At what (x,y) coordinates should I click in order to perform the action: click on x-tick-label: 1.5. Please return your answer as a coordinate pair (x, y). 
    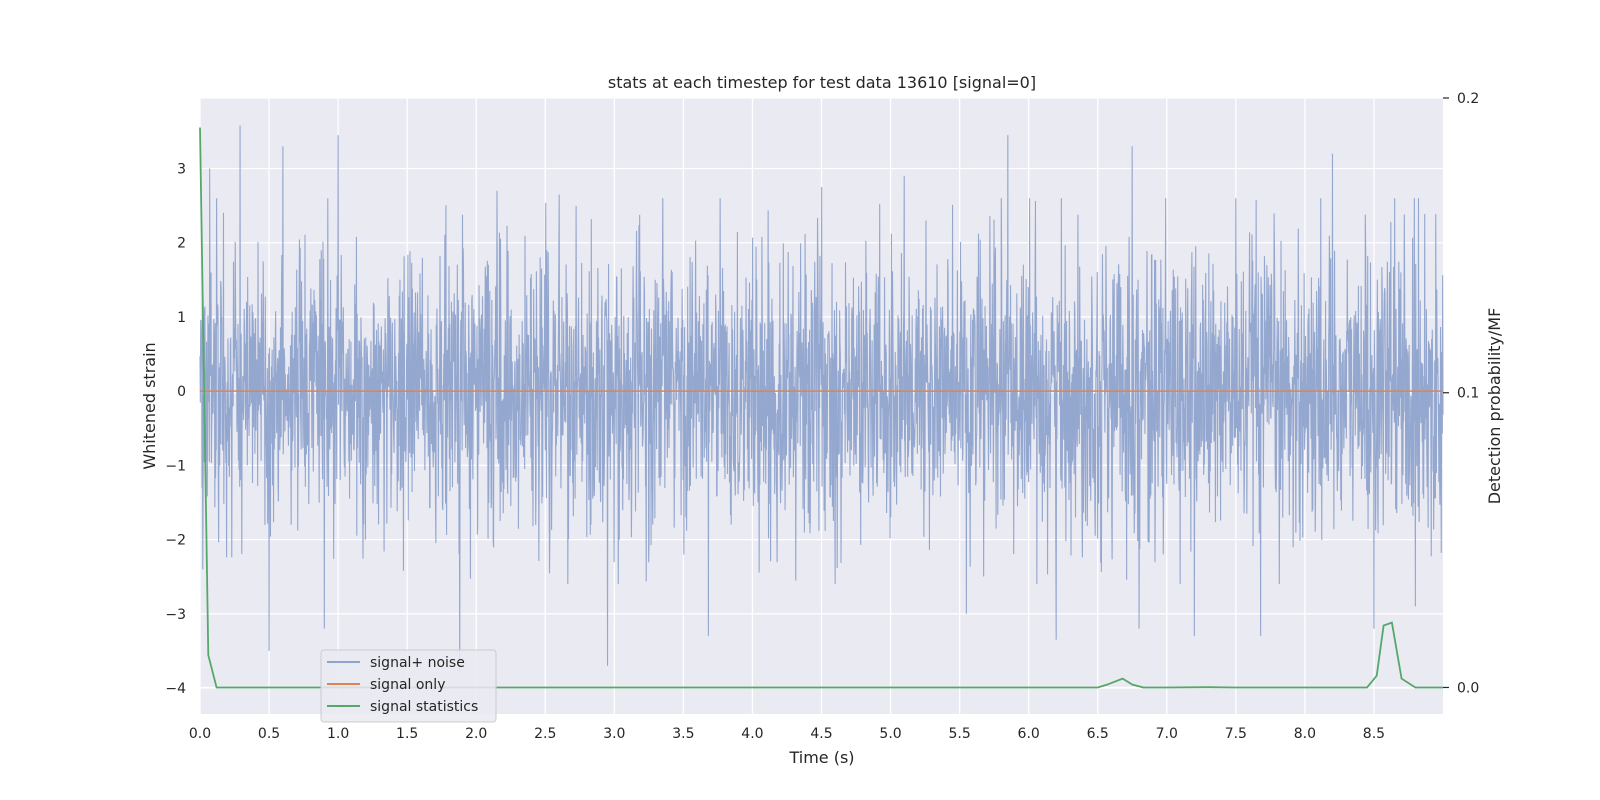
    Looking at the image, I should click on (407, 734).